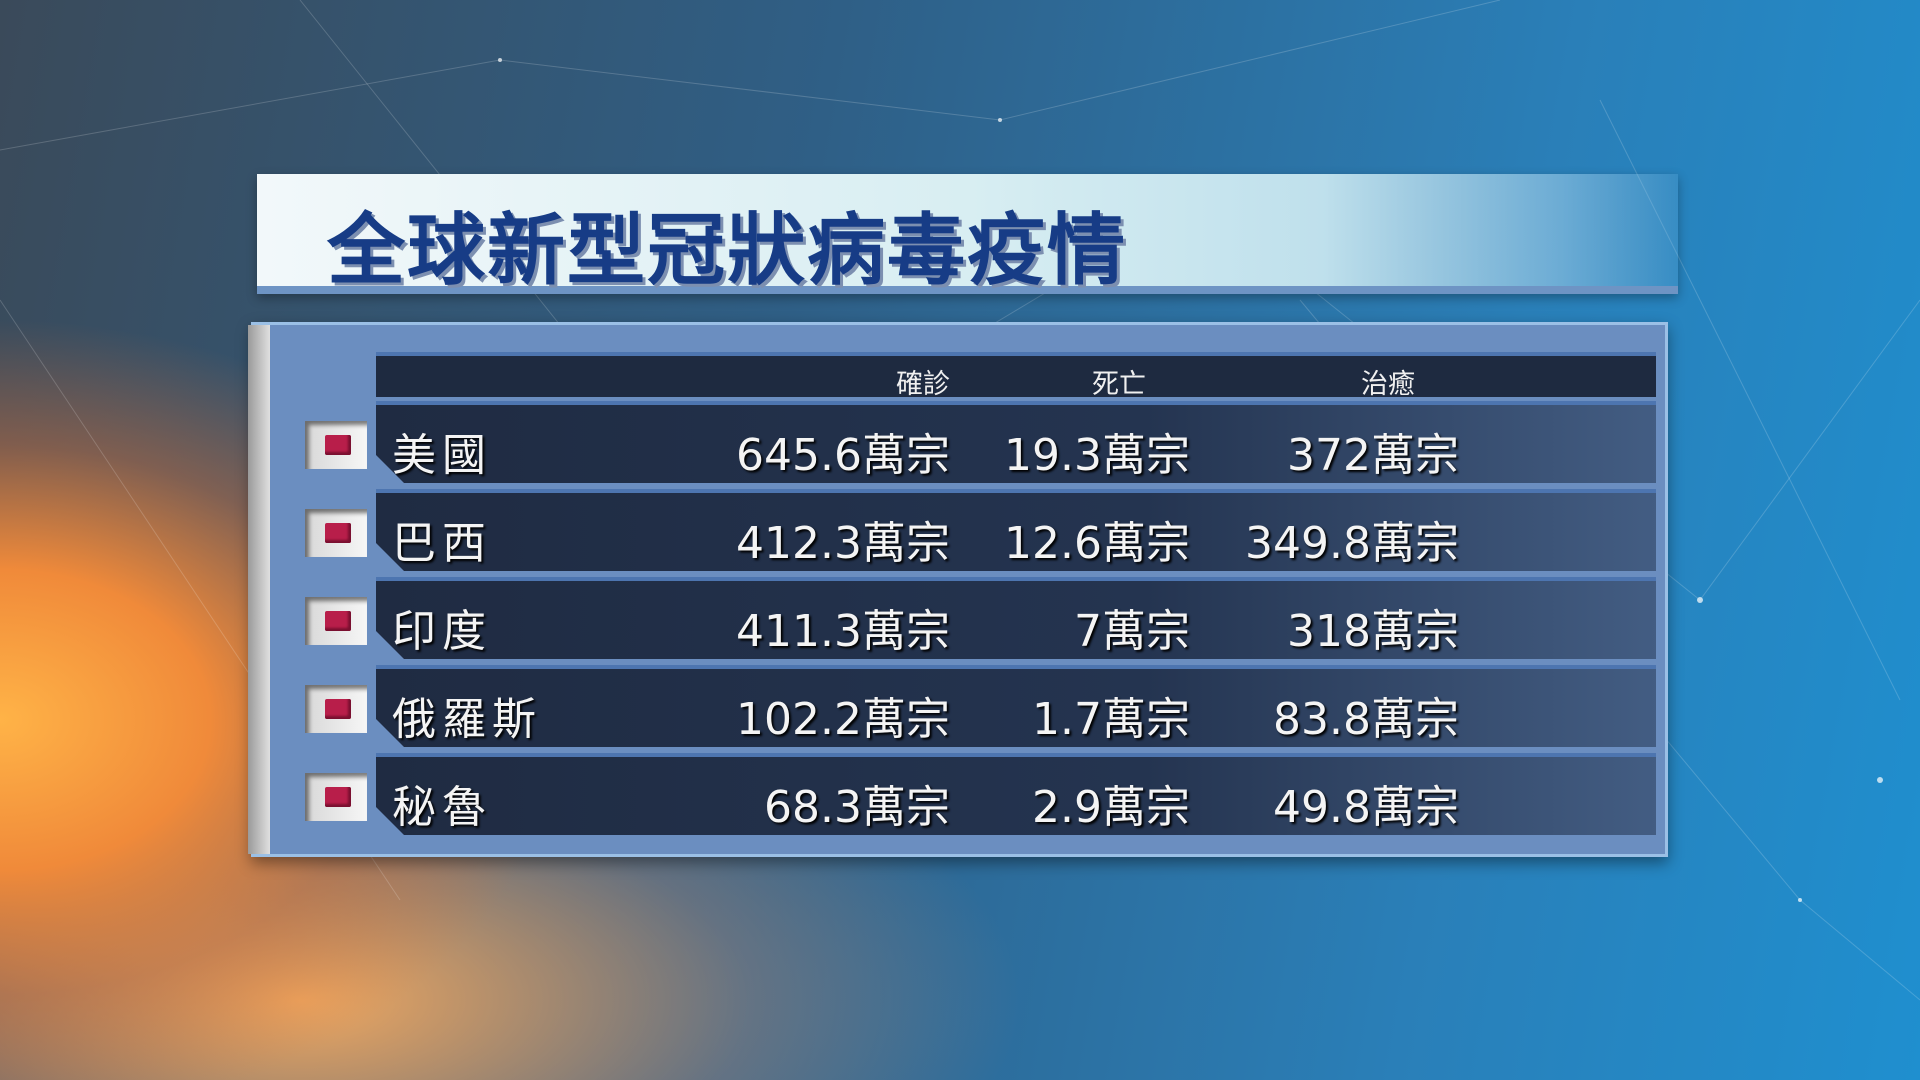 The width and height of the screenshot is (1920, 1080). I want to click on confirmed-value: 102.2萬宗, so click(843, 719).